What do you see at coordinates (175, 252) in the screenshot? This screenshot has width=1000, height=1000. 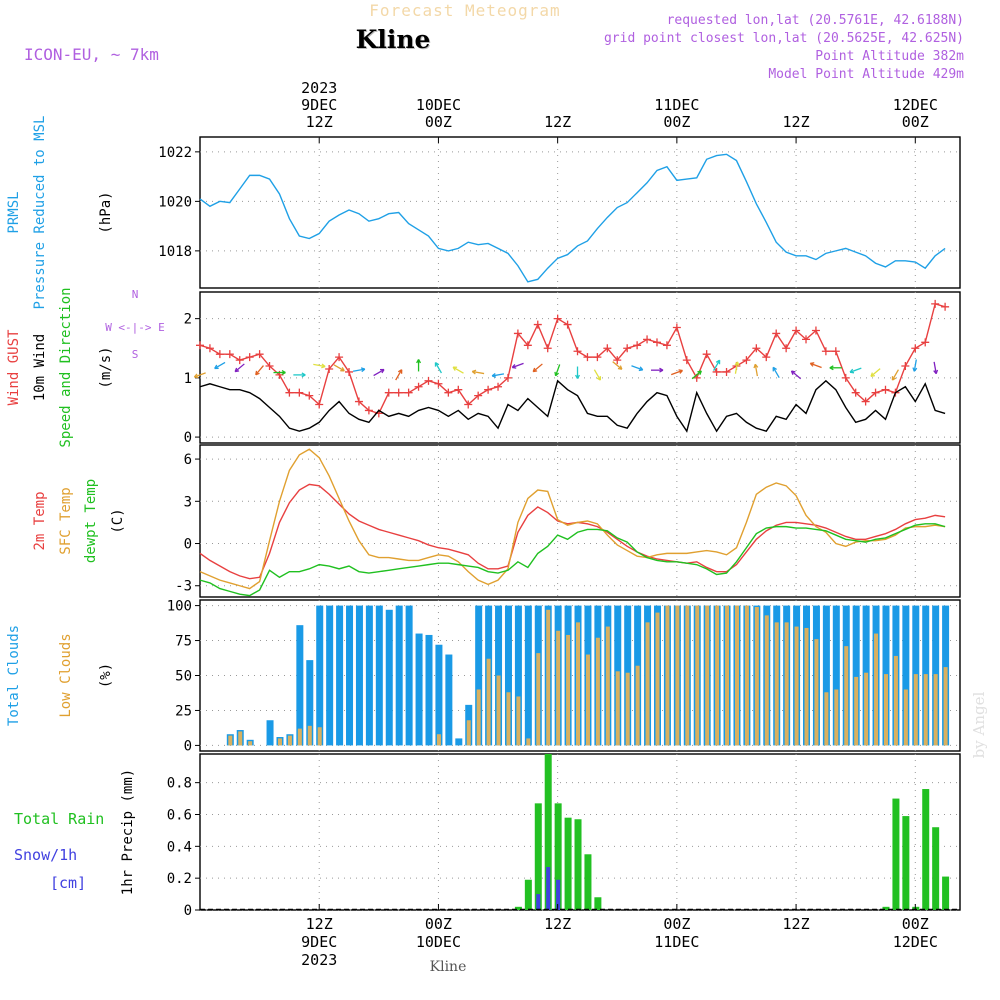 I see `y-tick-label: 1018` at bounding box center [175, 252].